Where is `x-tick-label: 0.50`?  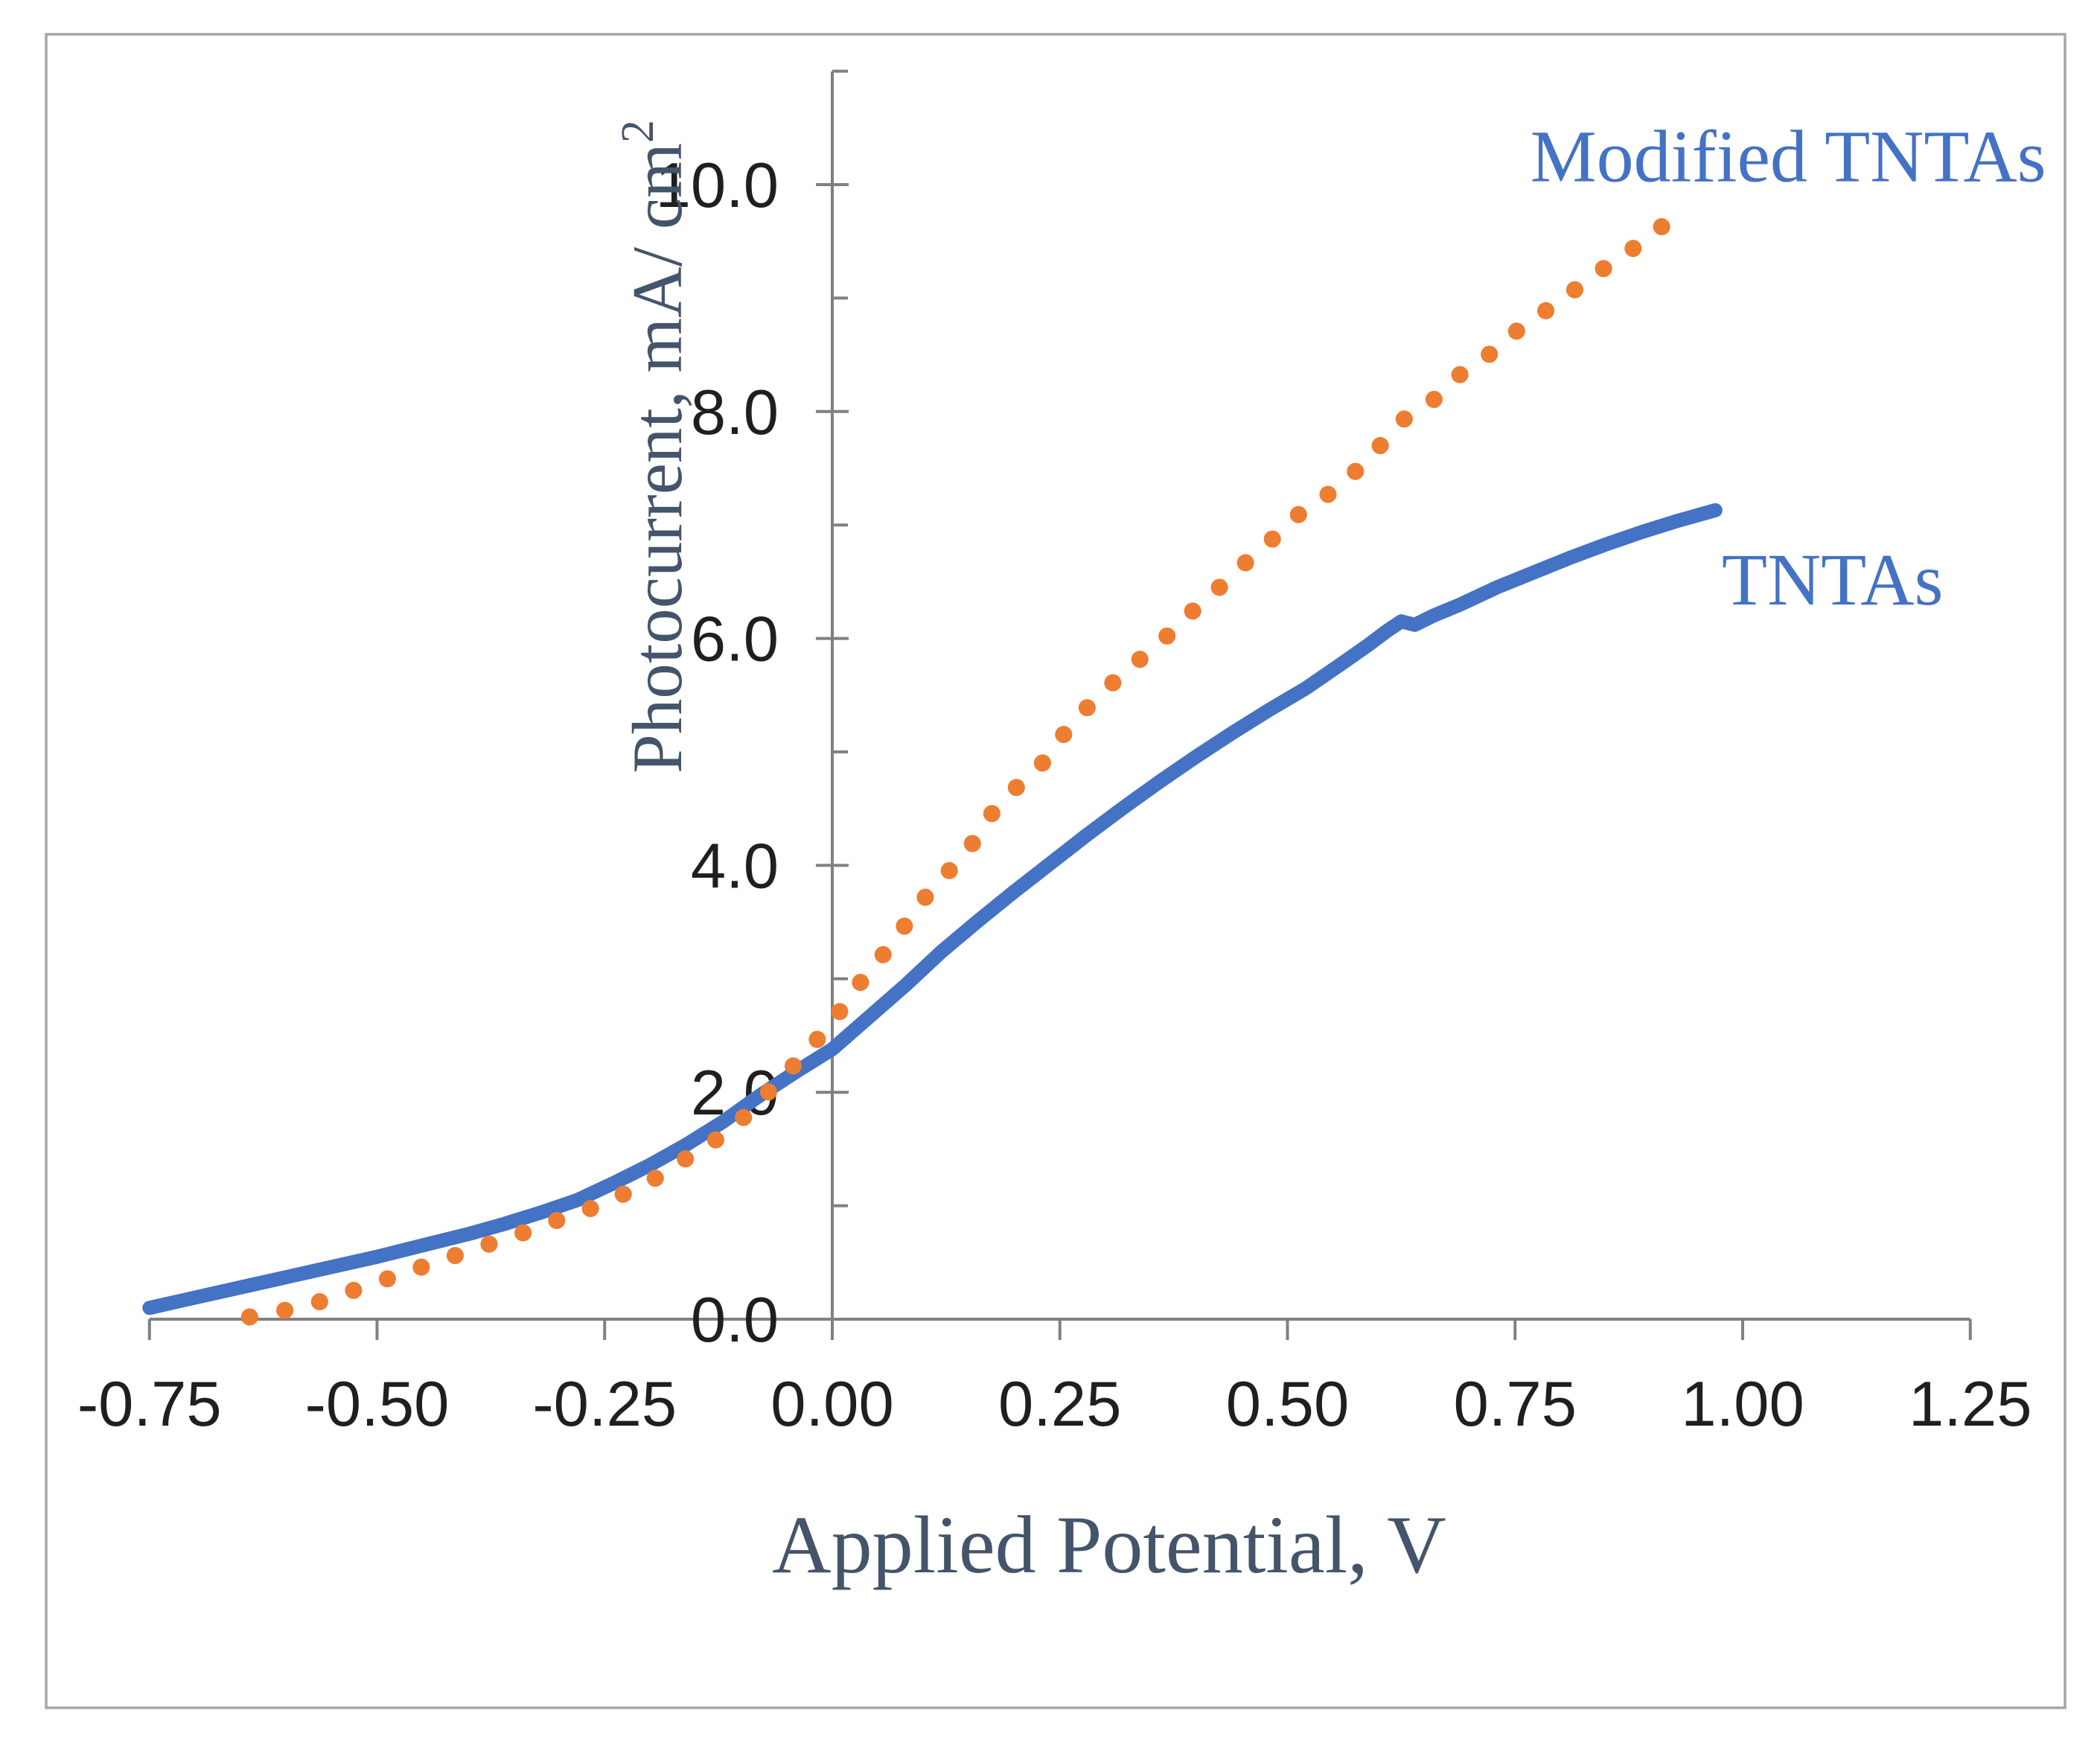 x-tick-label: 0.50 is located at coordinates (1287, 1404).